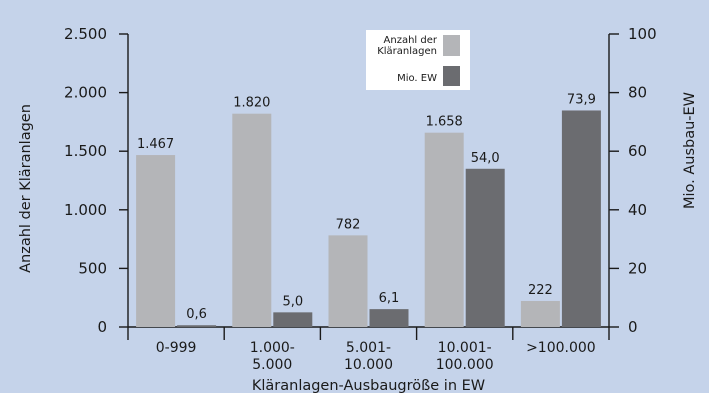  Describe the element at coordinates (411, 40) in the screenshot. I see `legend-label: Anzahl der` at that location.